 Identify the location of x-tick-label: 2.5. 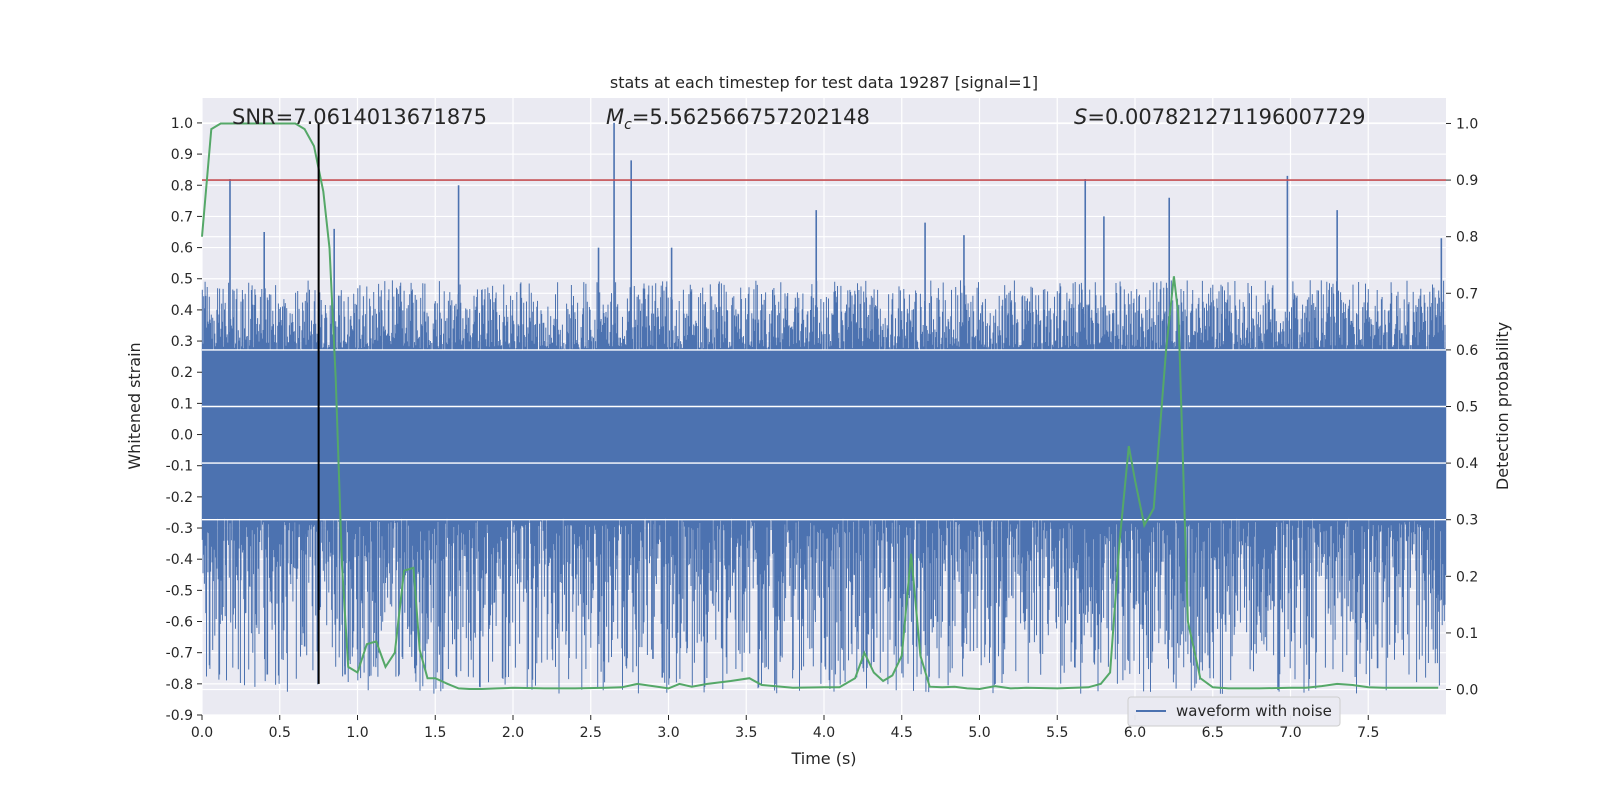
(591, 733).